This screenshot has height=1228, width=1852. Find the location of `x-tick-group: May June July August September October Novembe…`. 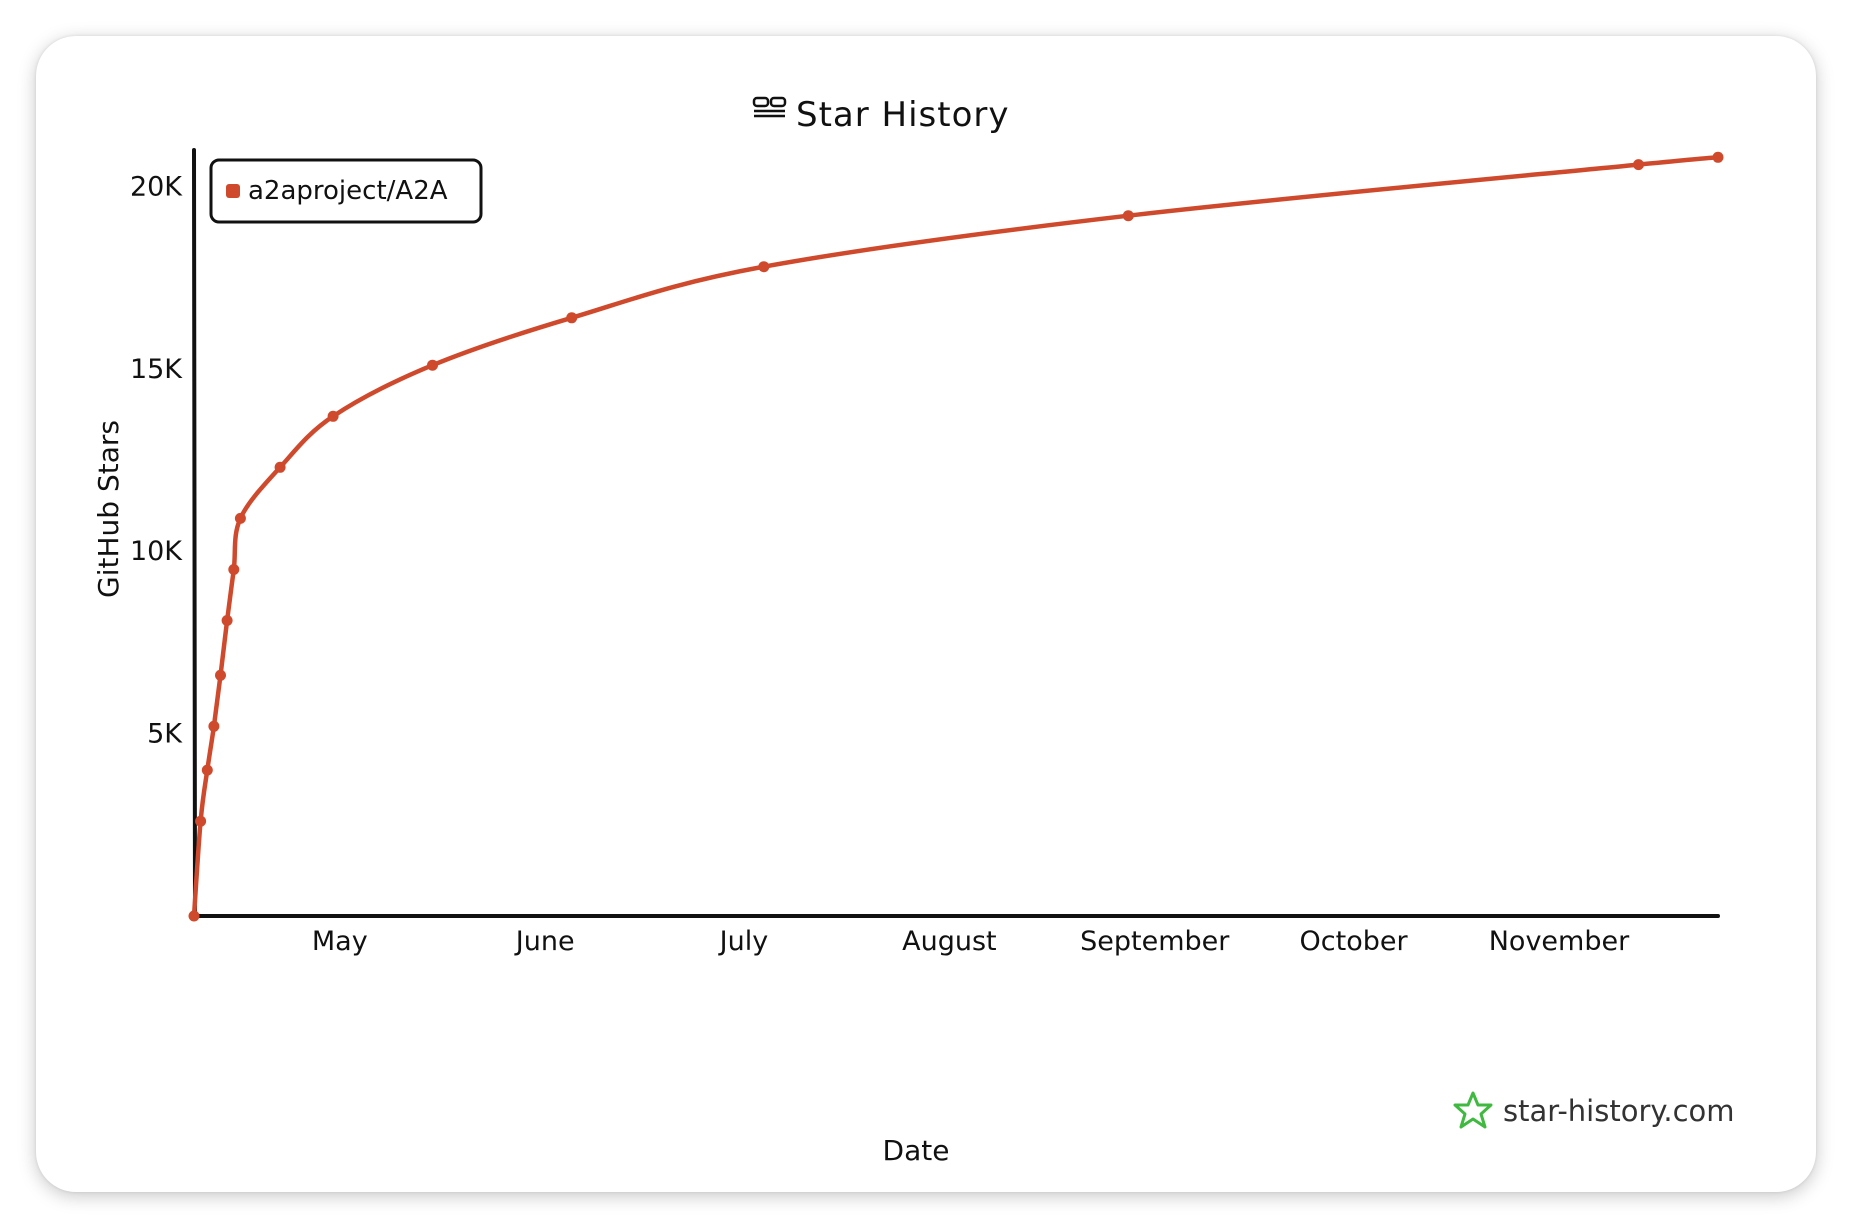

x-tick-group: May June July August September October Novembe… is located at coordinates (971, 941).